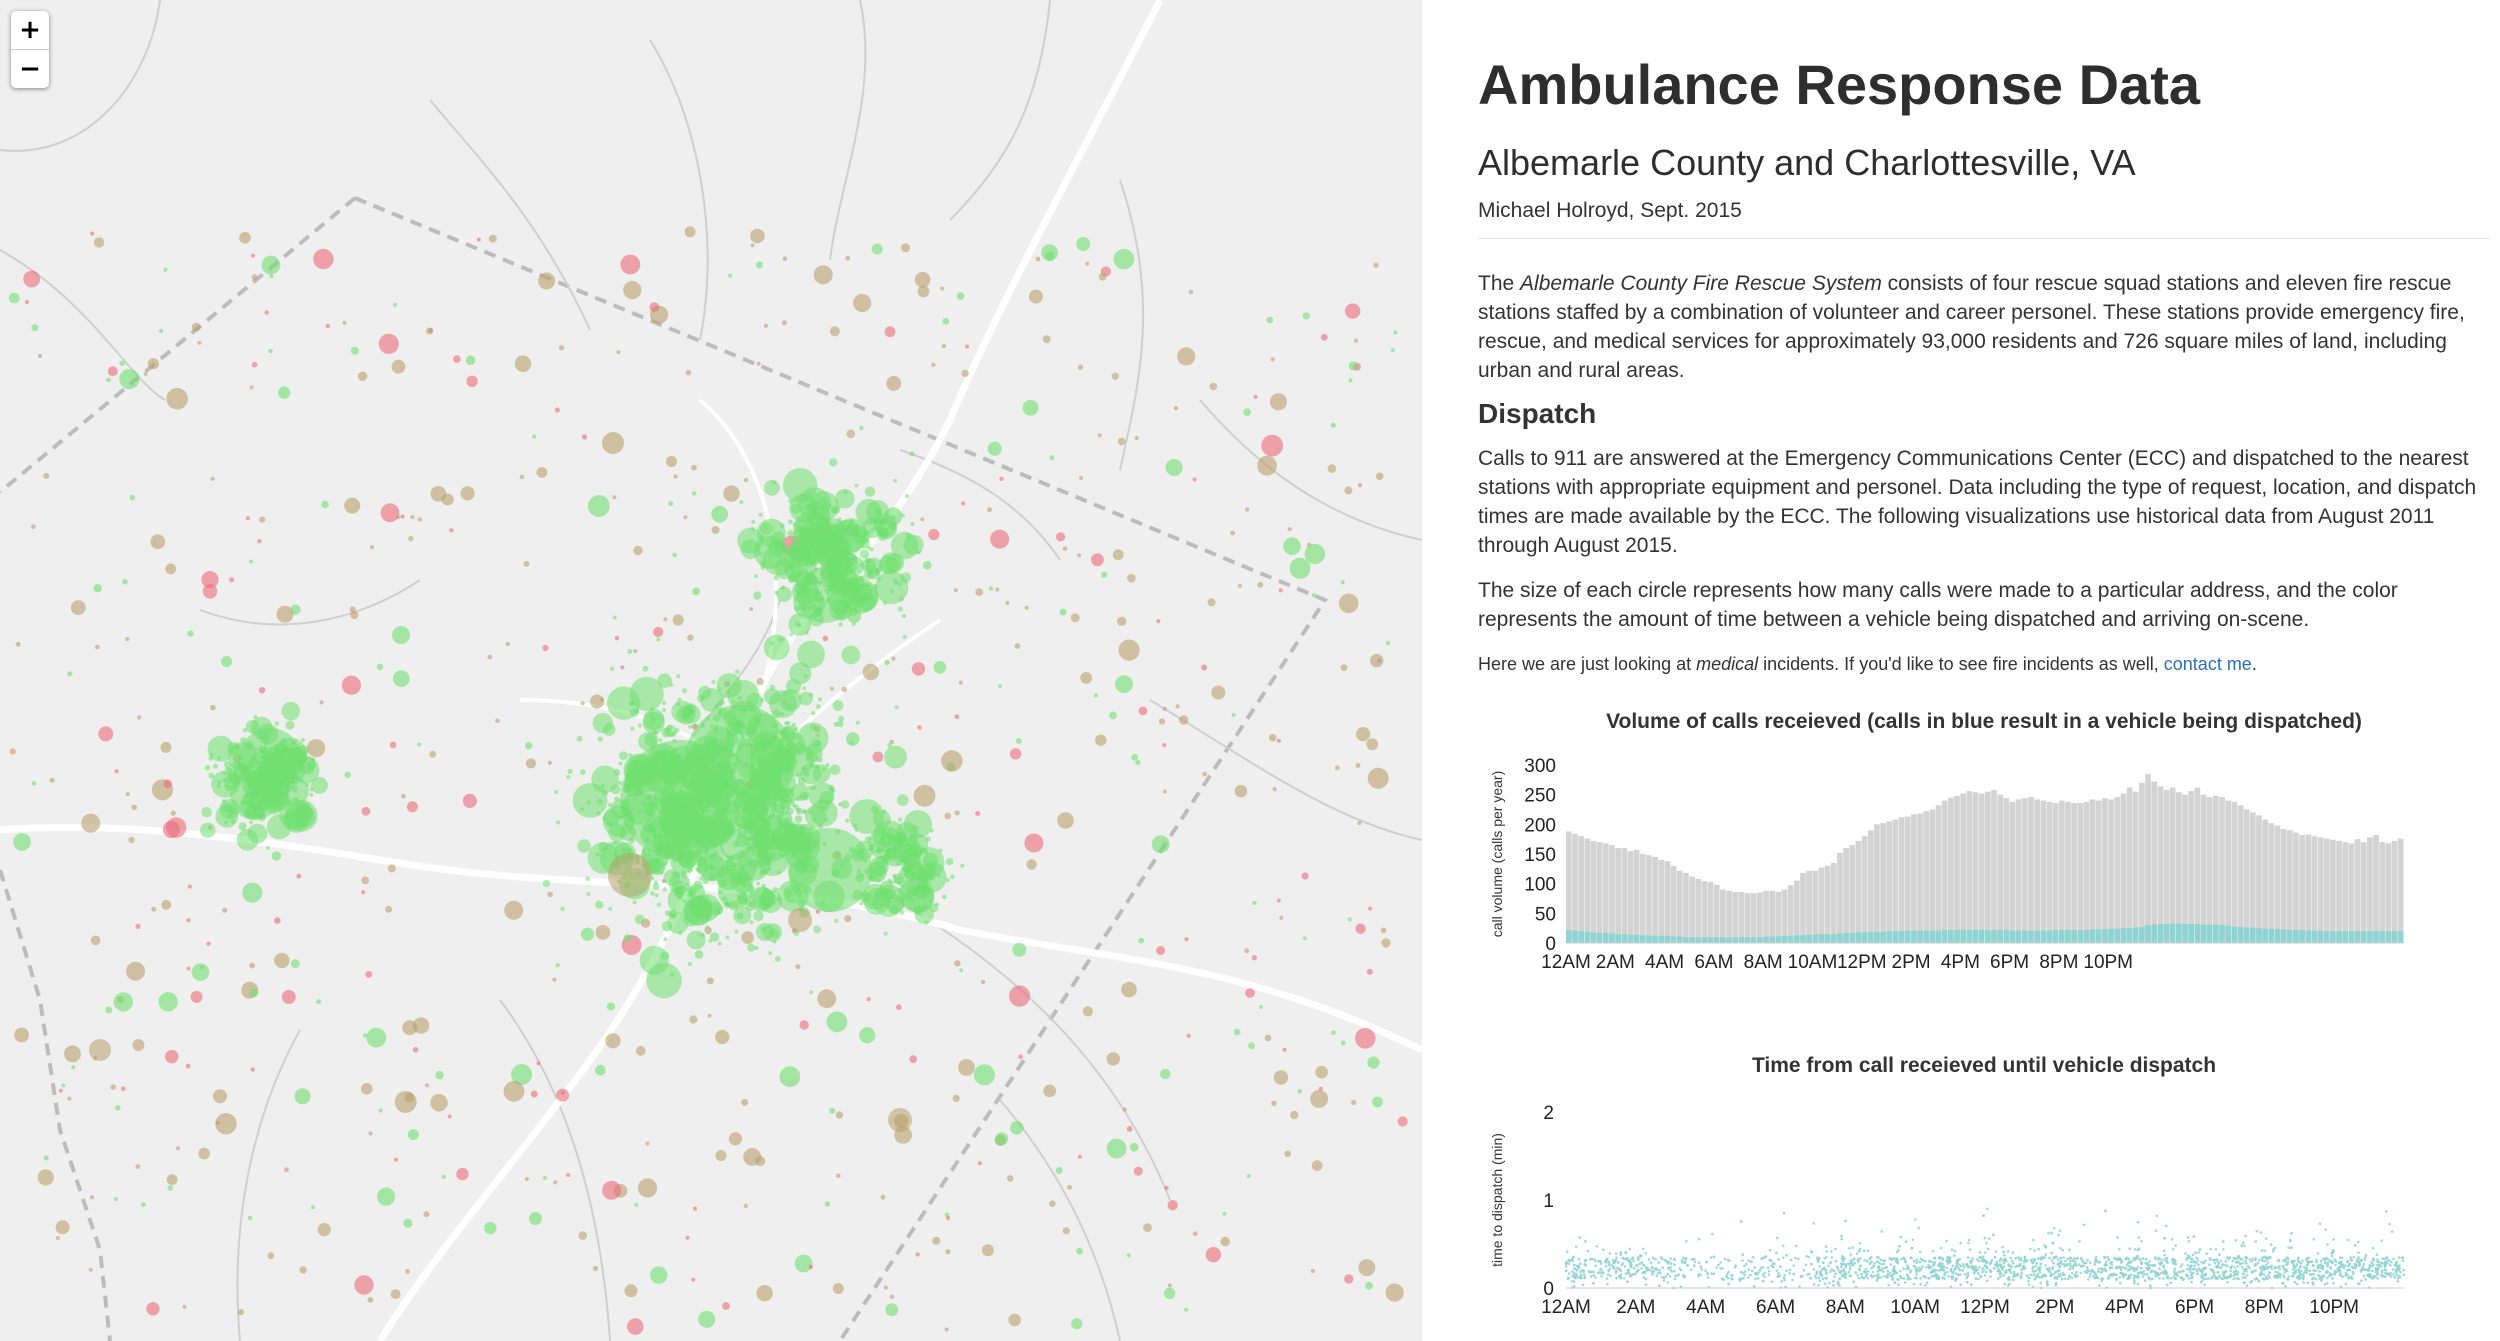  Describe the element at coordinates (30, 30) in the screenshot. I see `zoom-in-button: +` at that location.